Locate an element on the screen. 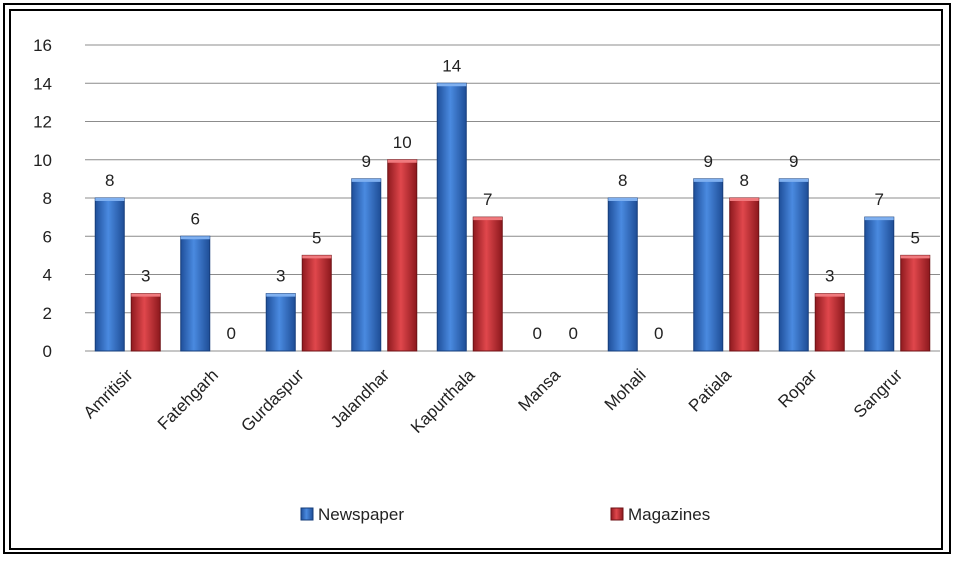 The height and width of the screenshot is (561, 960). category-label: Kapurthala is located at coordinates (443, 401).